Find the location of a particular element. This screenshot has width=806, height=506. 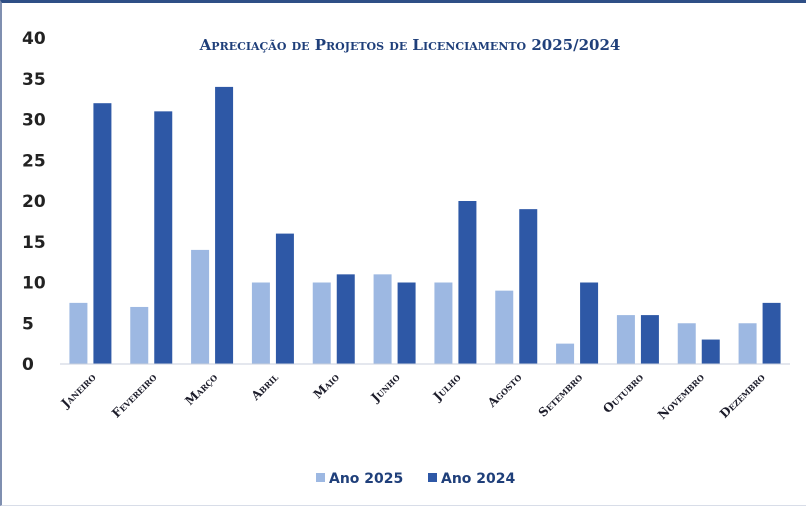

y-tick-label: 5 is located at coordinates (28, 324).